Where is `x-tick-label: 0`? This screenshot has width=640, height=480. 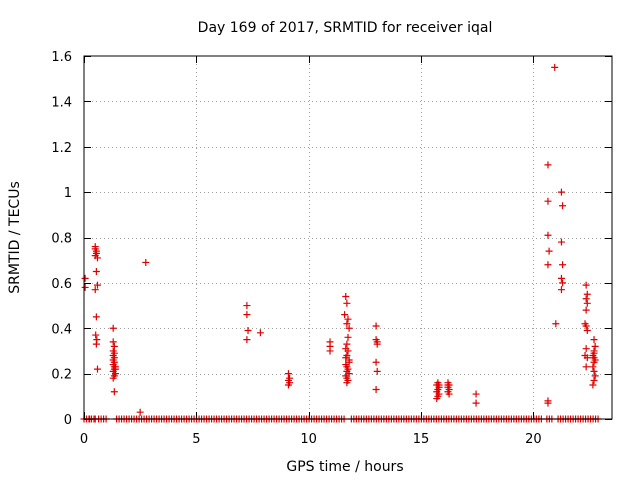 x-tick-label: 0 is located at coordinates (84, 439).